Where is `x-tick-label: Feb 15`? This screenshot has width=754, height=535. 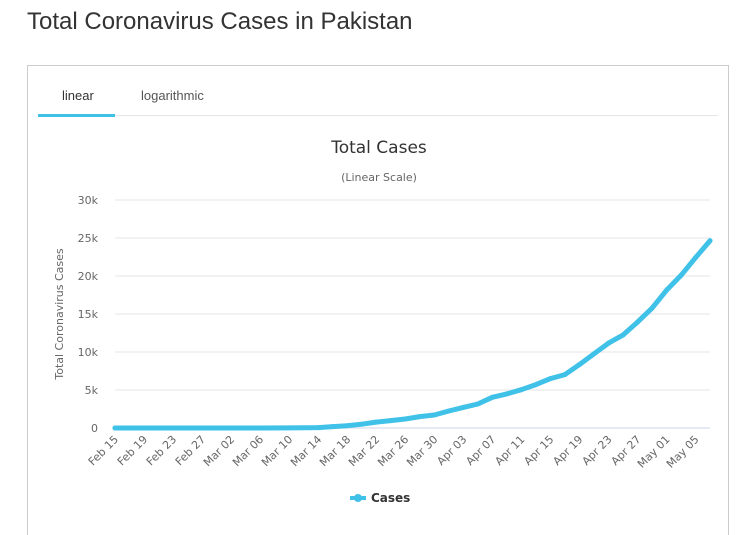
x-tick-label: Feb 15 is located at coordinates (103, 450).